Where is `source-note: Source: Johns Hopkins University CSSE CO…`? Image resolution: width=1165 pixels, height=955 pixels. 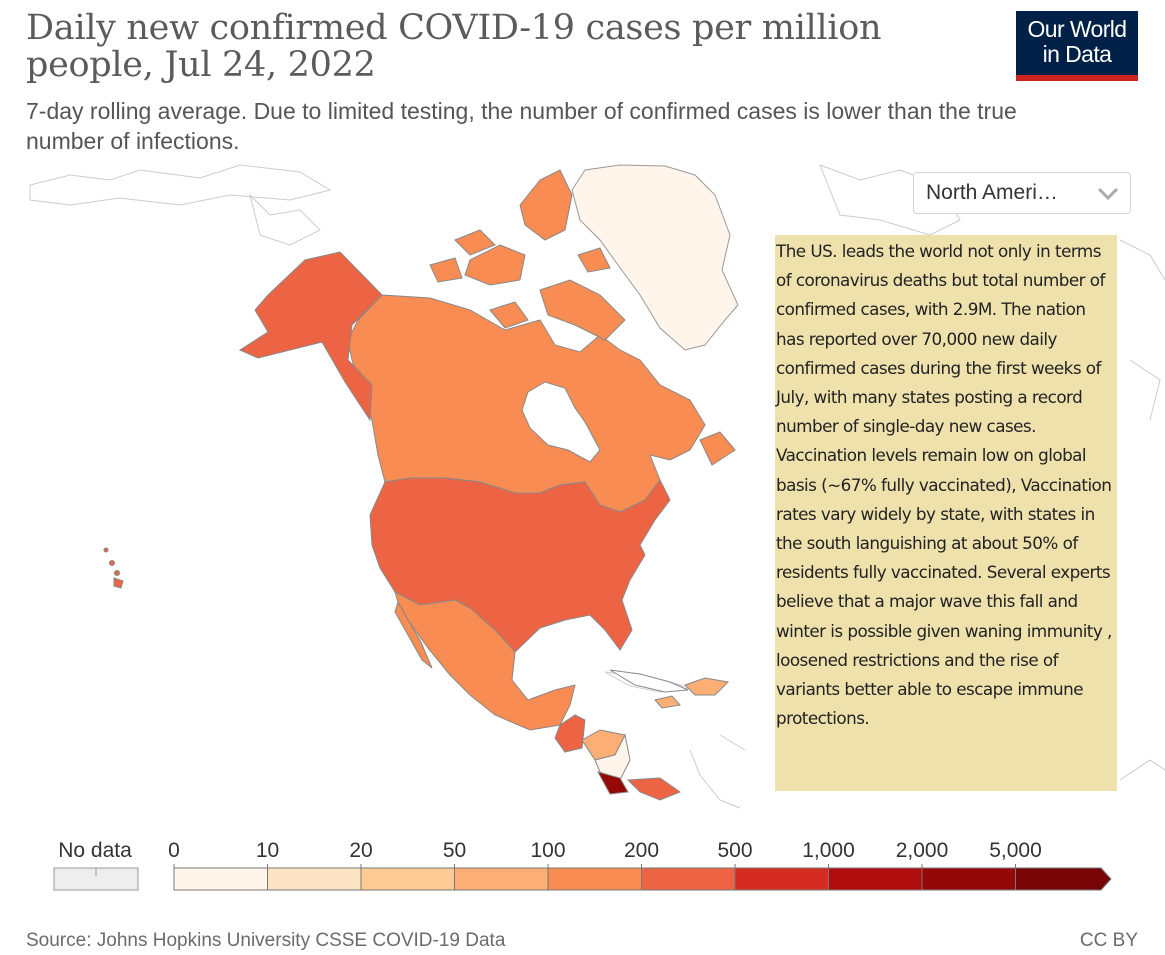
source-note: Source: Johns Hopkins University CSSE CO… is located at coordinates (266, 940).